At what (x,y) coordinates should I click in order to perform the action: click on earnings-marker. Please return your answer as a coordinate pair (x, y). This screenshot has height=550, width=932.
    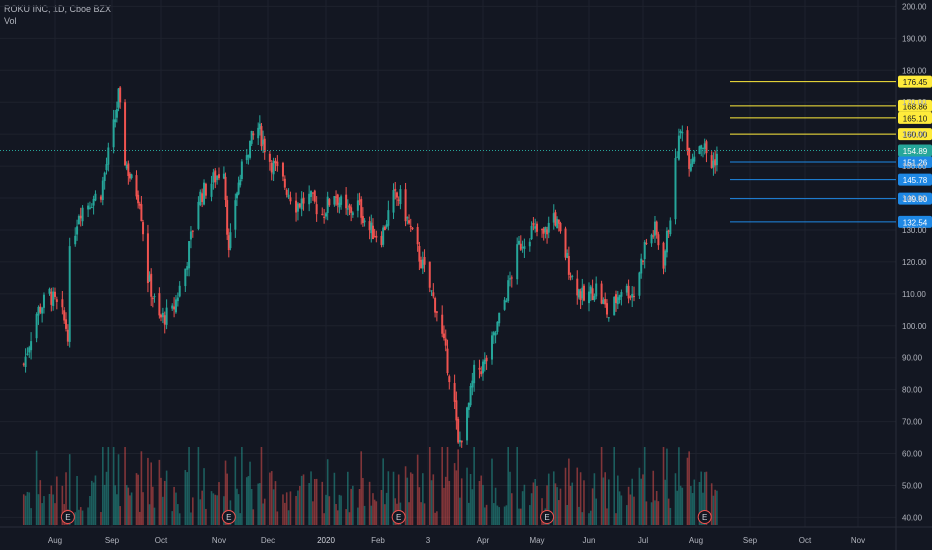
    Looking at the image, I should click on (547, 517).